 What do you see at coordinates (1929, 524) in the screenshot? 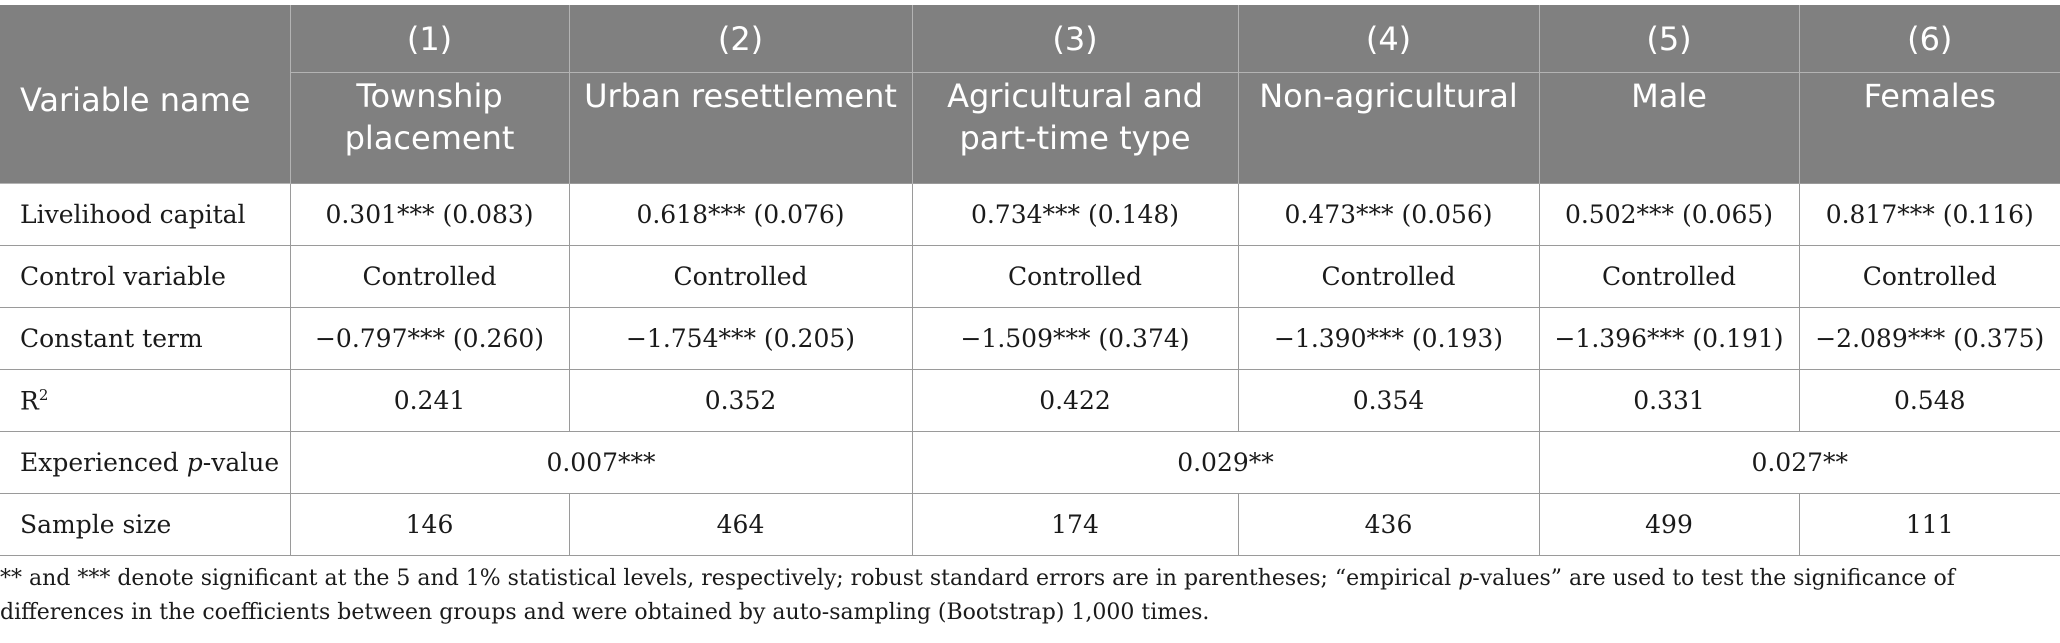
I see `table-cell: 111` at bounding box center [1929, 524].